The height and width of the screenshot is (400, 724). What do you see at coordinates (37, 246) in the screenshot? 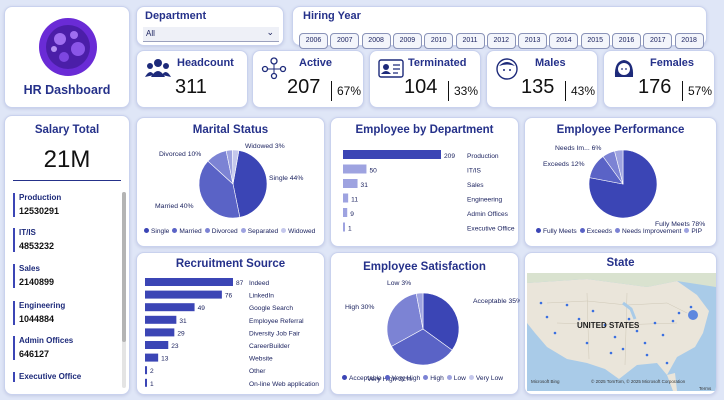
I see `salary-item-value: 4853232` at bounding box center [37, 246].